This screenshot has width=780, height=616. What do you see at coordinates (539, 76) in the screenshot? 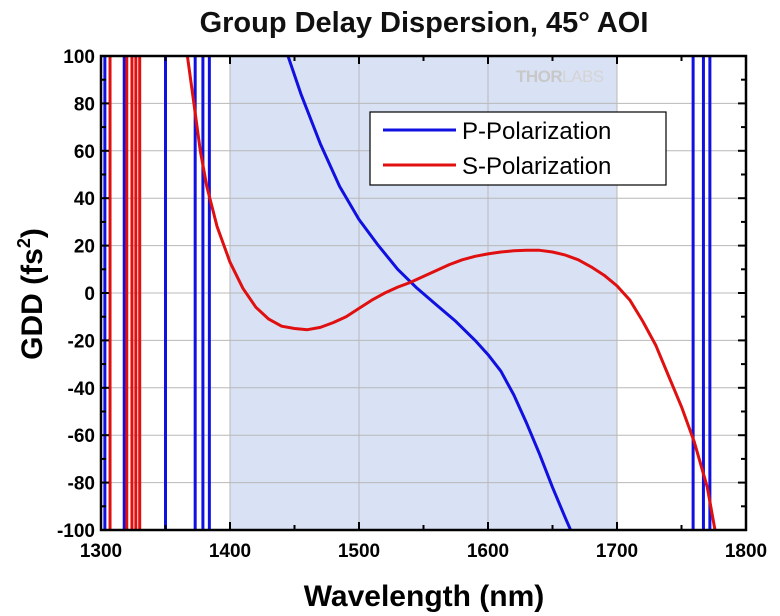
I see `watermark-thor: THOR` at bounding box center [539, 76].